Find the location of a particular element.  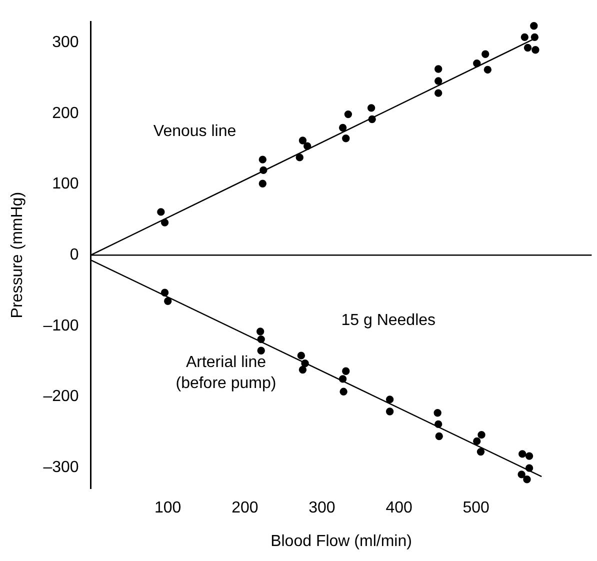

y-tick-label: –200 is located at coordinates (61, 397).